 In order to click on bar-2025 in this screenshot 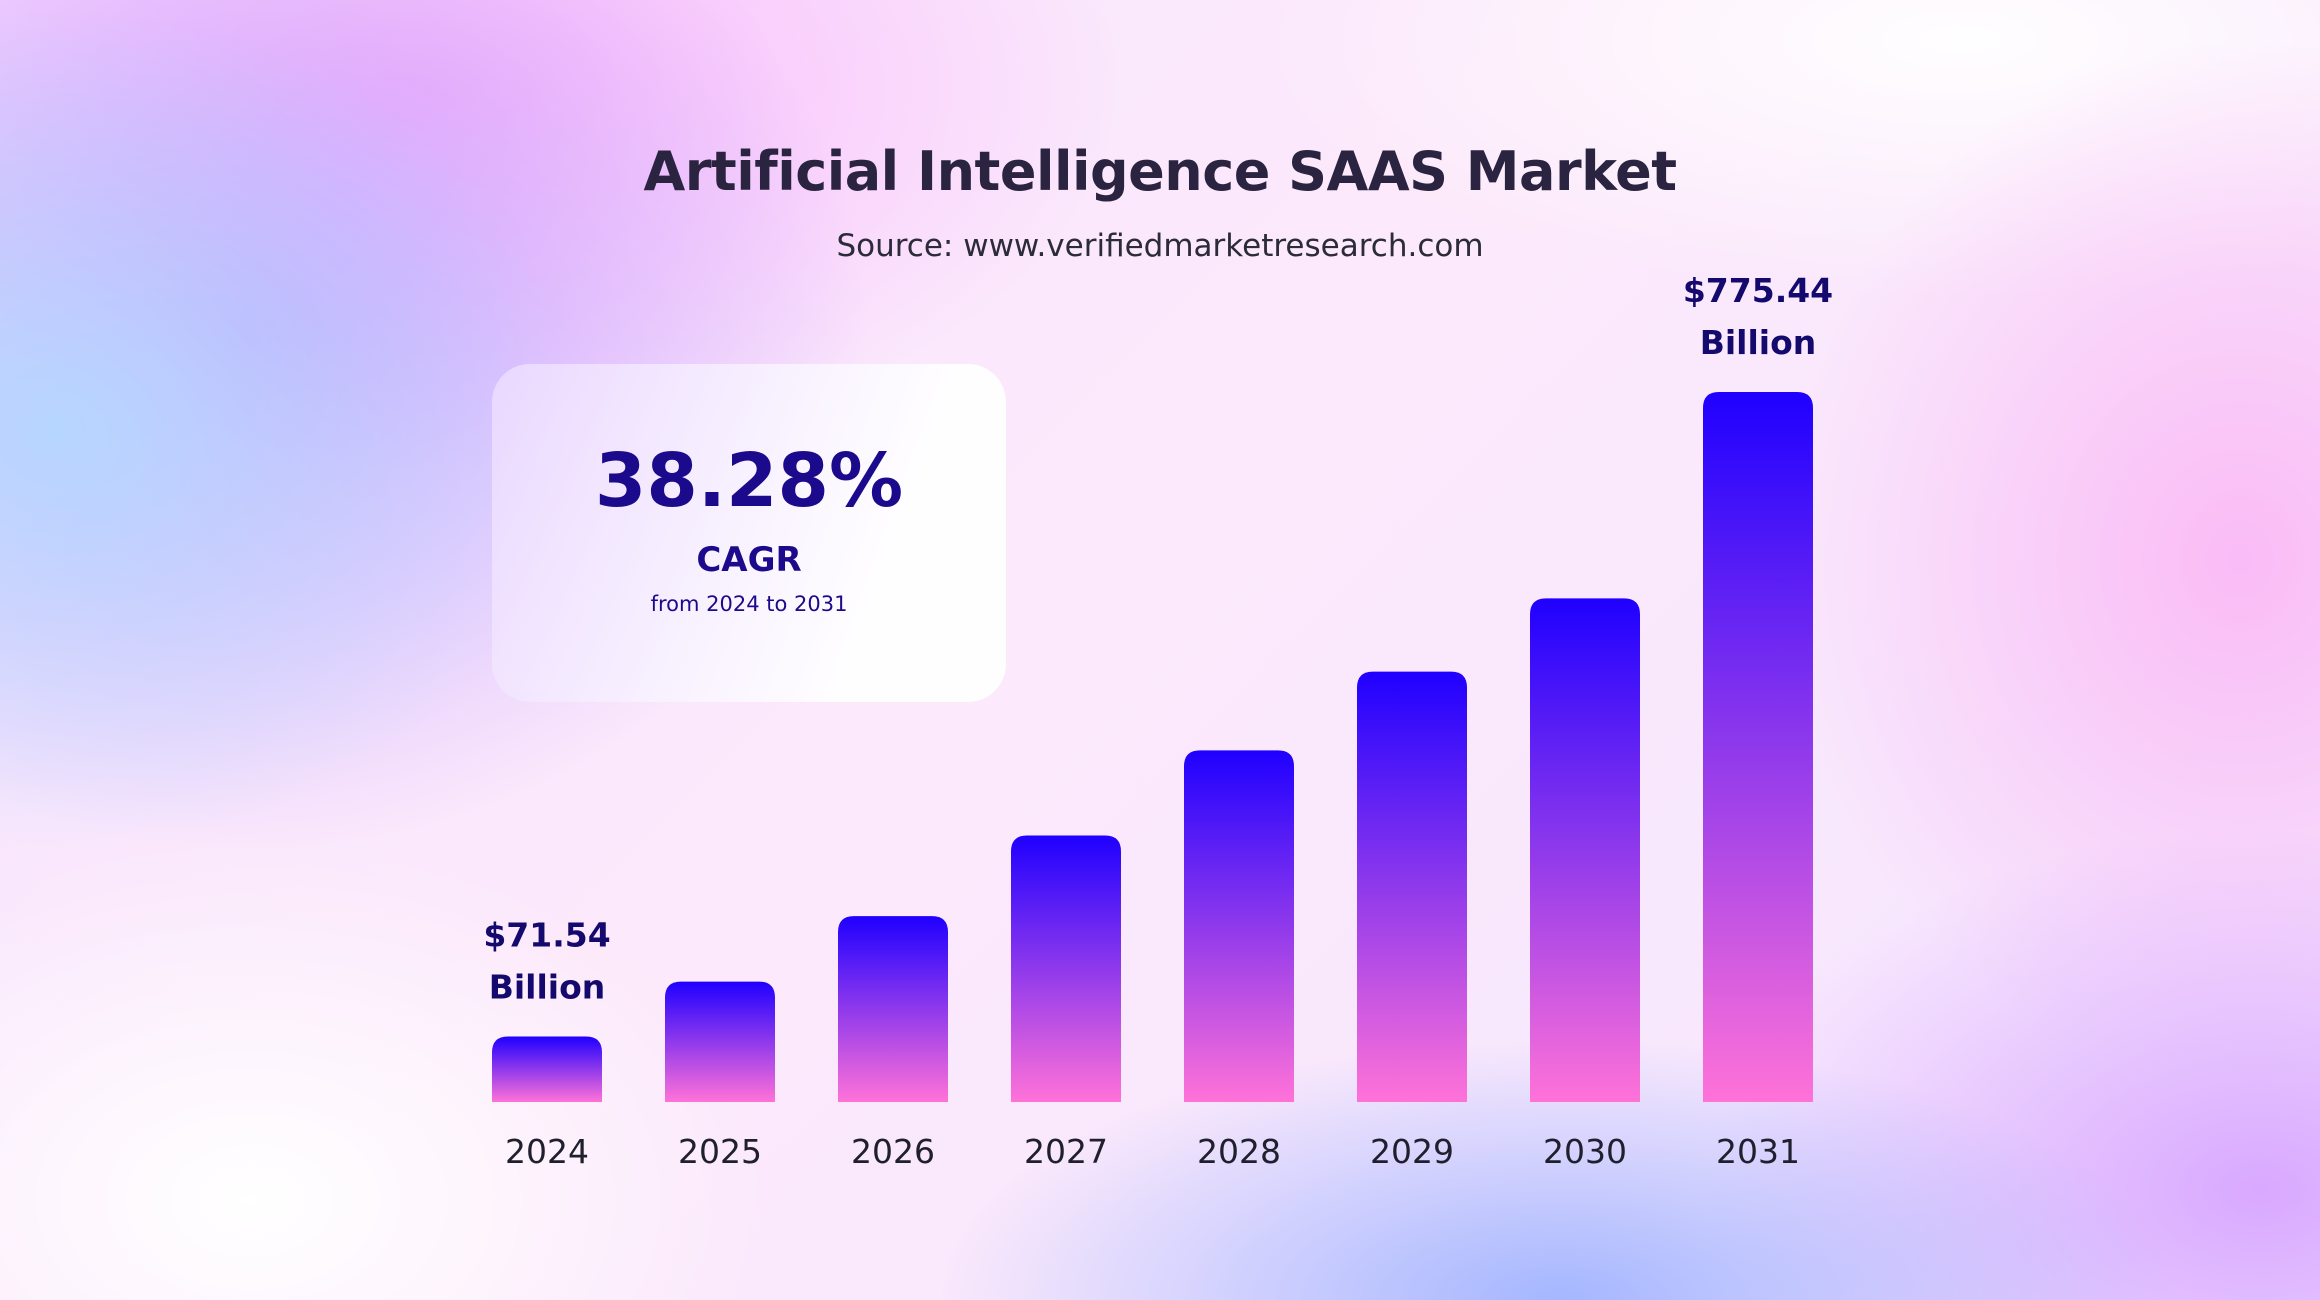, I will do `click(720, 1041)`.